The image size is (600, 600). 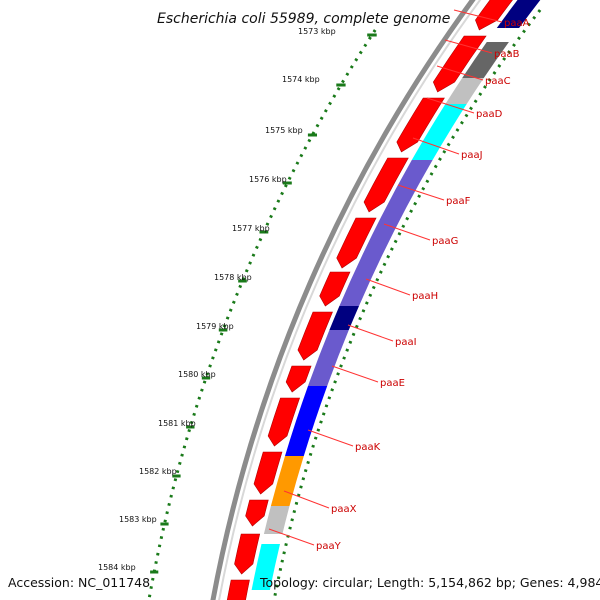 What do you see at coordinates (117, 567) in the screenshot?
I see `ruler-label-1584: 1584 kbp` at bounding box center [117, 567].